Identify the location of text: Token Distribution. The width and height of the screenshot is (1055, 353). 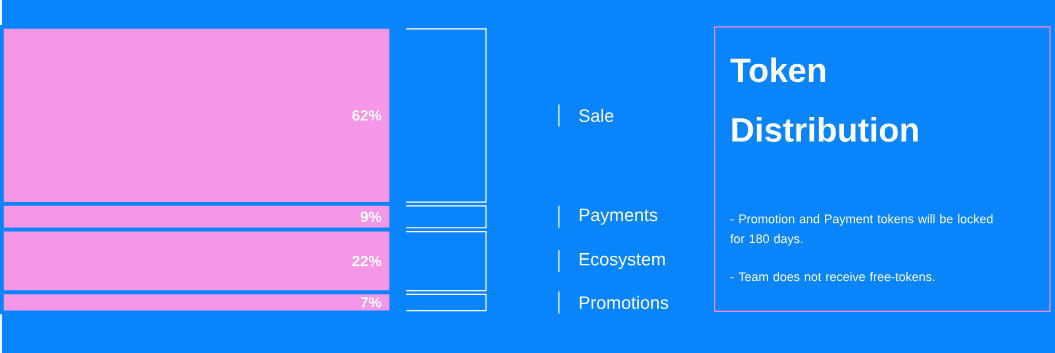
(824, 99).